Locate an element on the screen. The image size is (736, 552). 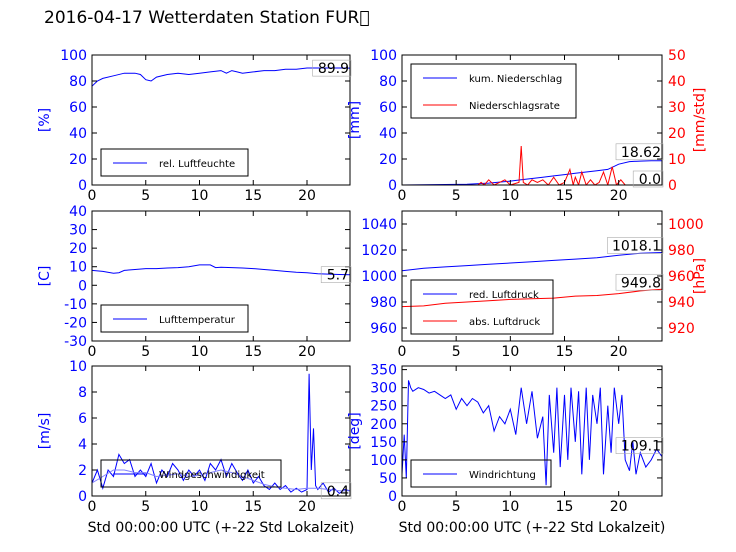
wind-y-tick-label: 6 is located at coordinates (82, 419).